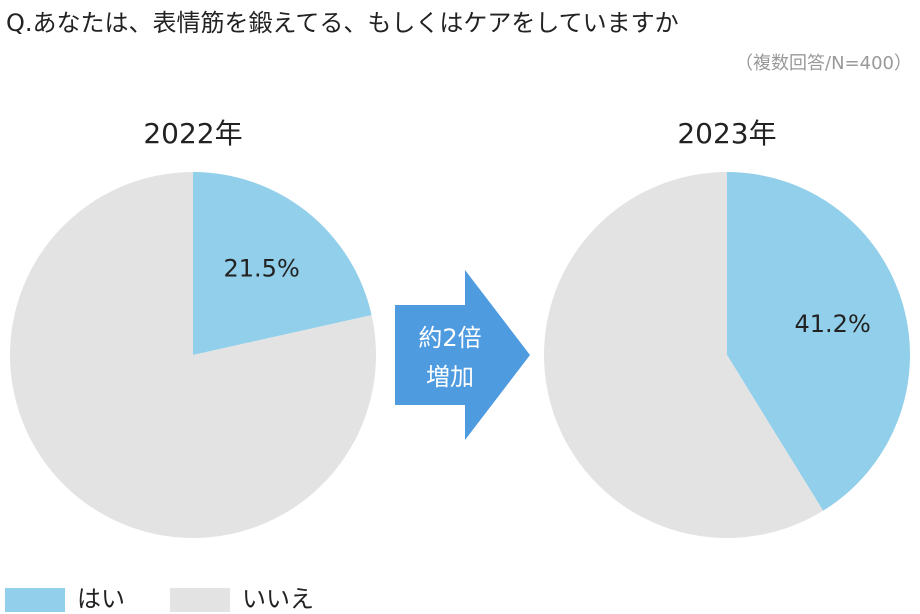 The height and width of the screenshot is (614, 920). Describe the element at coordinates (192, 133) in the screenshot. I see `pie-title: 2022年` at that location.